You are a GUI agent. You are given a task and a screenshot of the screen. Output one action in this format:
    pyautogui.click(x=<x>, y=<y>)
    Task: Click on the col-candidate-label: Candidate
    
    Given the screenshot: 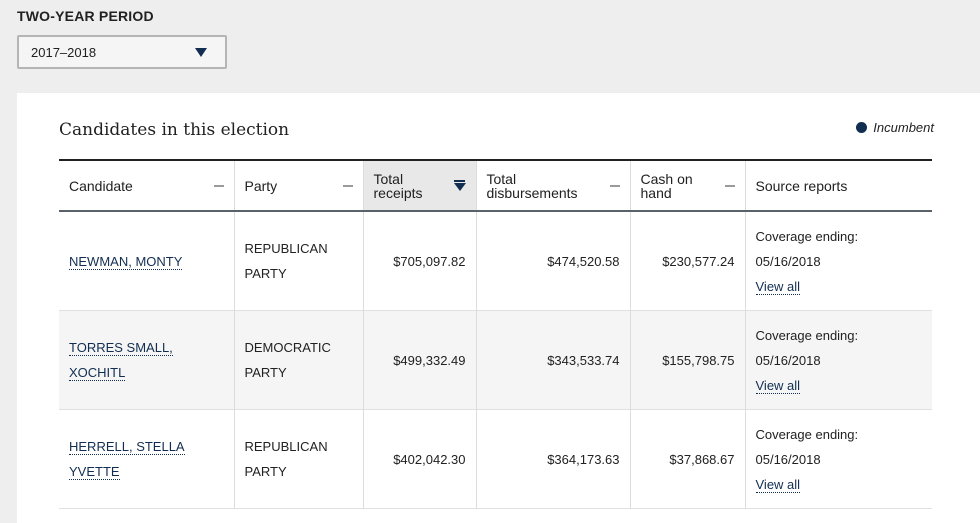 What is the action you would take?
    pyautogui.click(x=101, y=185)
    